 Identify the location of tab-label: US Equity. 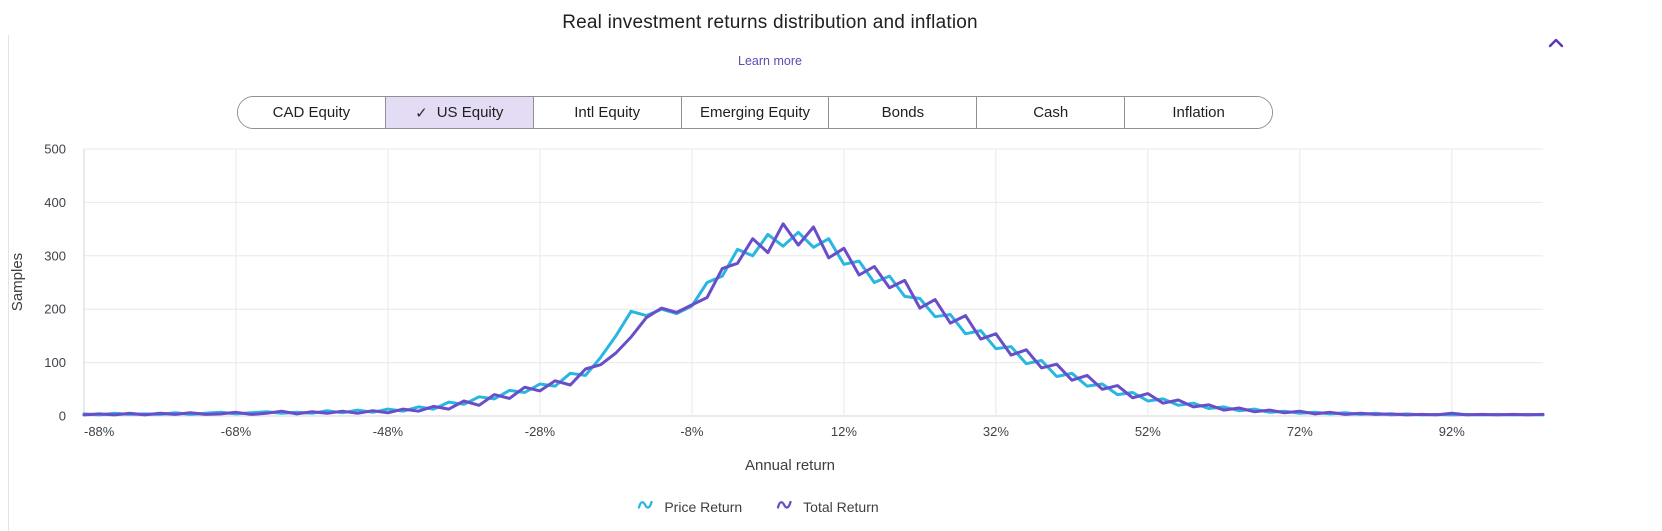
(470, 112).